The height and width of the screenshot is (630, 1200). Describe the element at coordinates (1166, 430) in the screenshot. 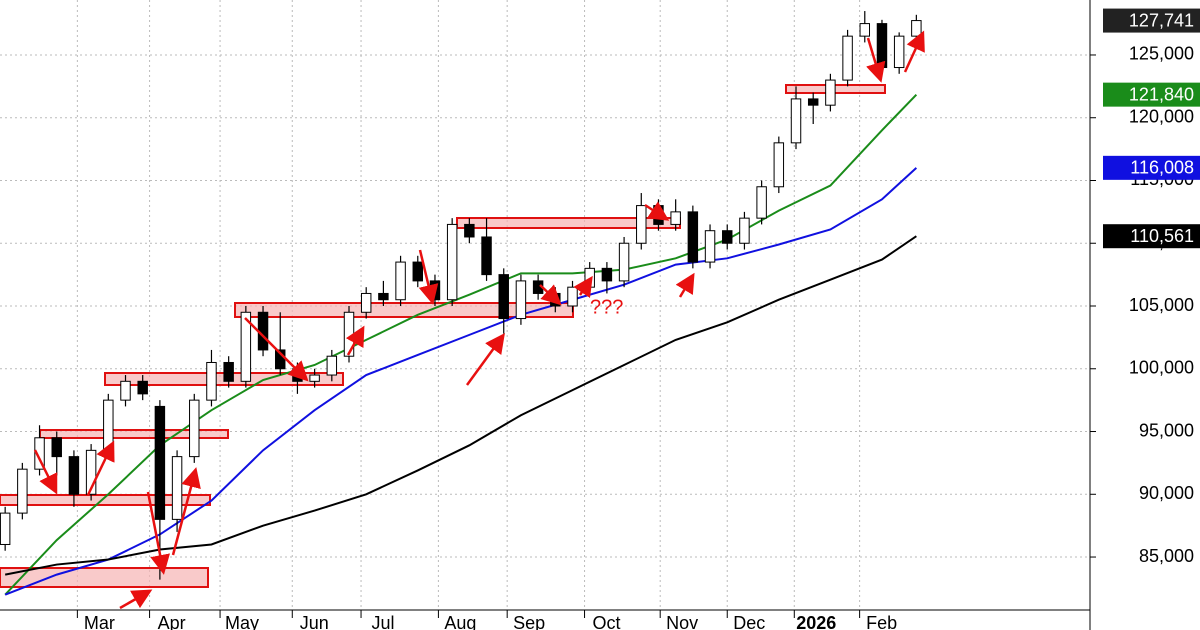

I see `y-tick-label: 95,000` at that location.